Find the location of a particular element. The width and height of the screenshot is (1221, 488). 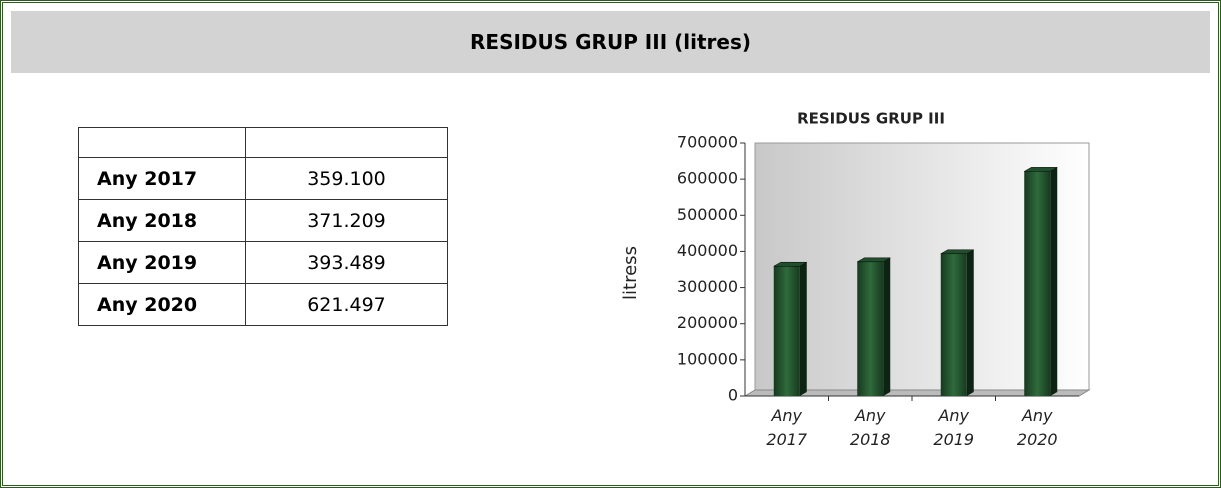

table-row: Any 2020 621.497 is located at coordinates (263, 304).